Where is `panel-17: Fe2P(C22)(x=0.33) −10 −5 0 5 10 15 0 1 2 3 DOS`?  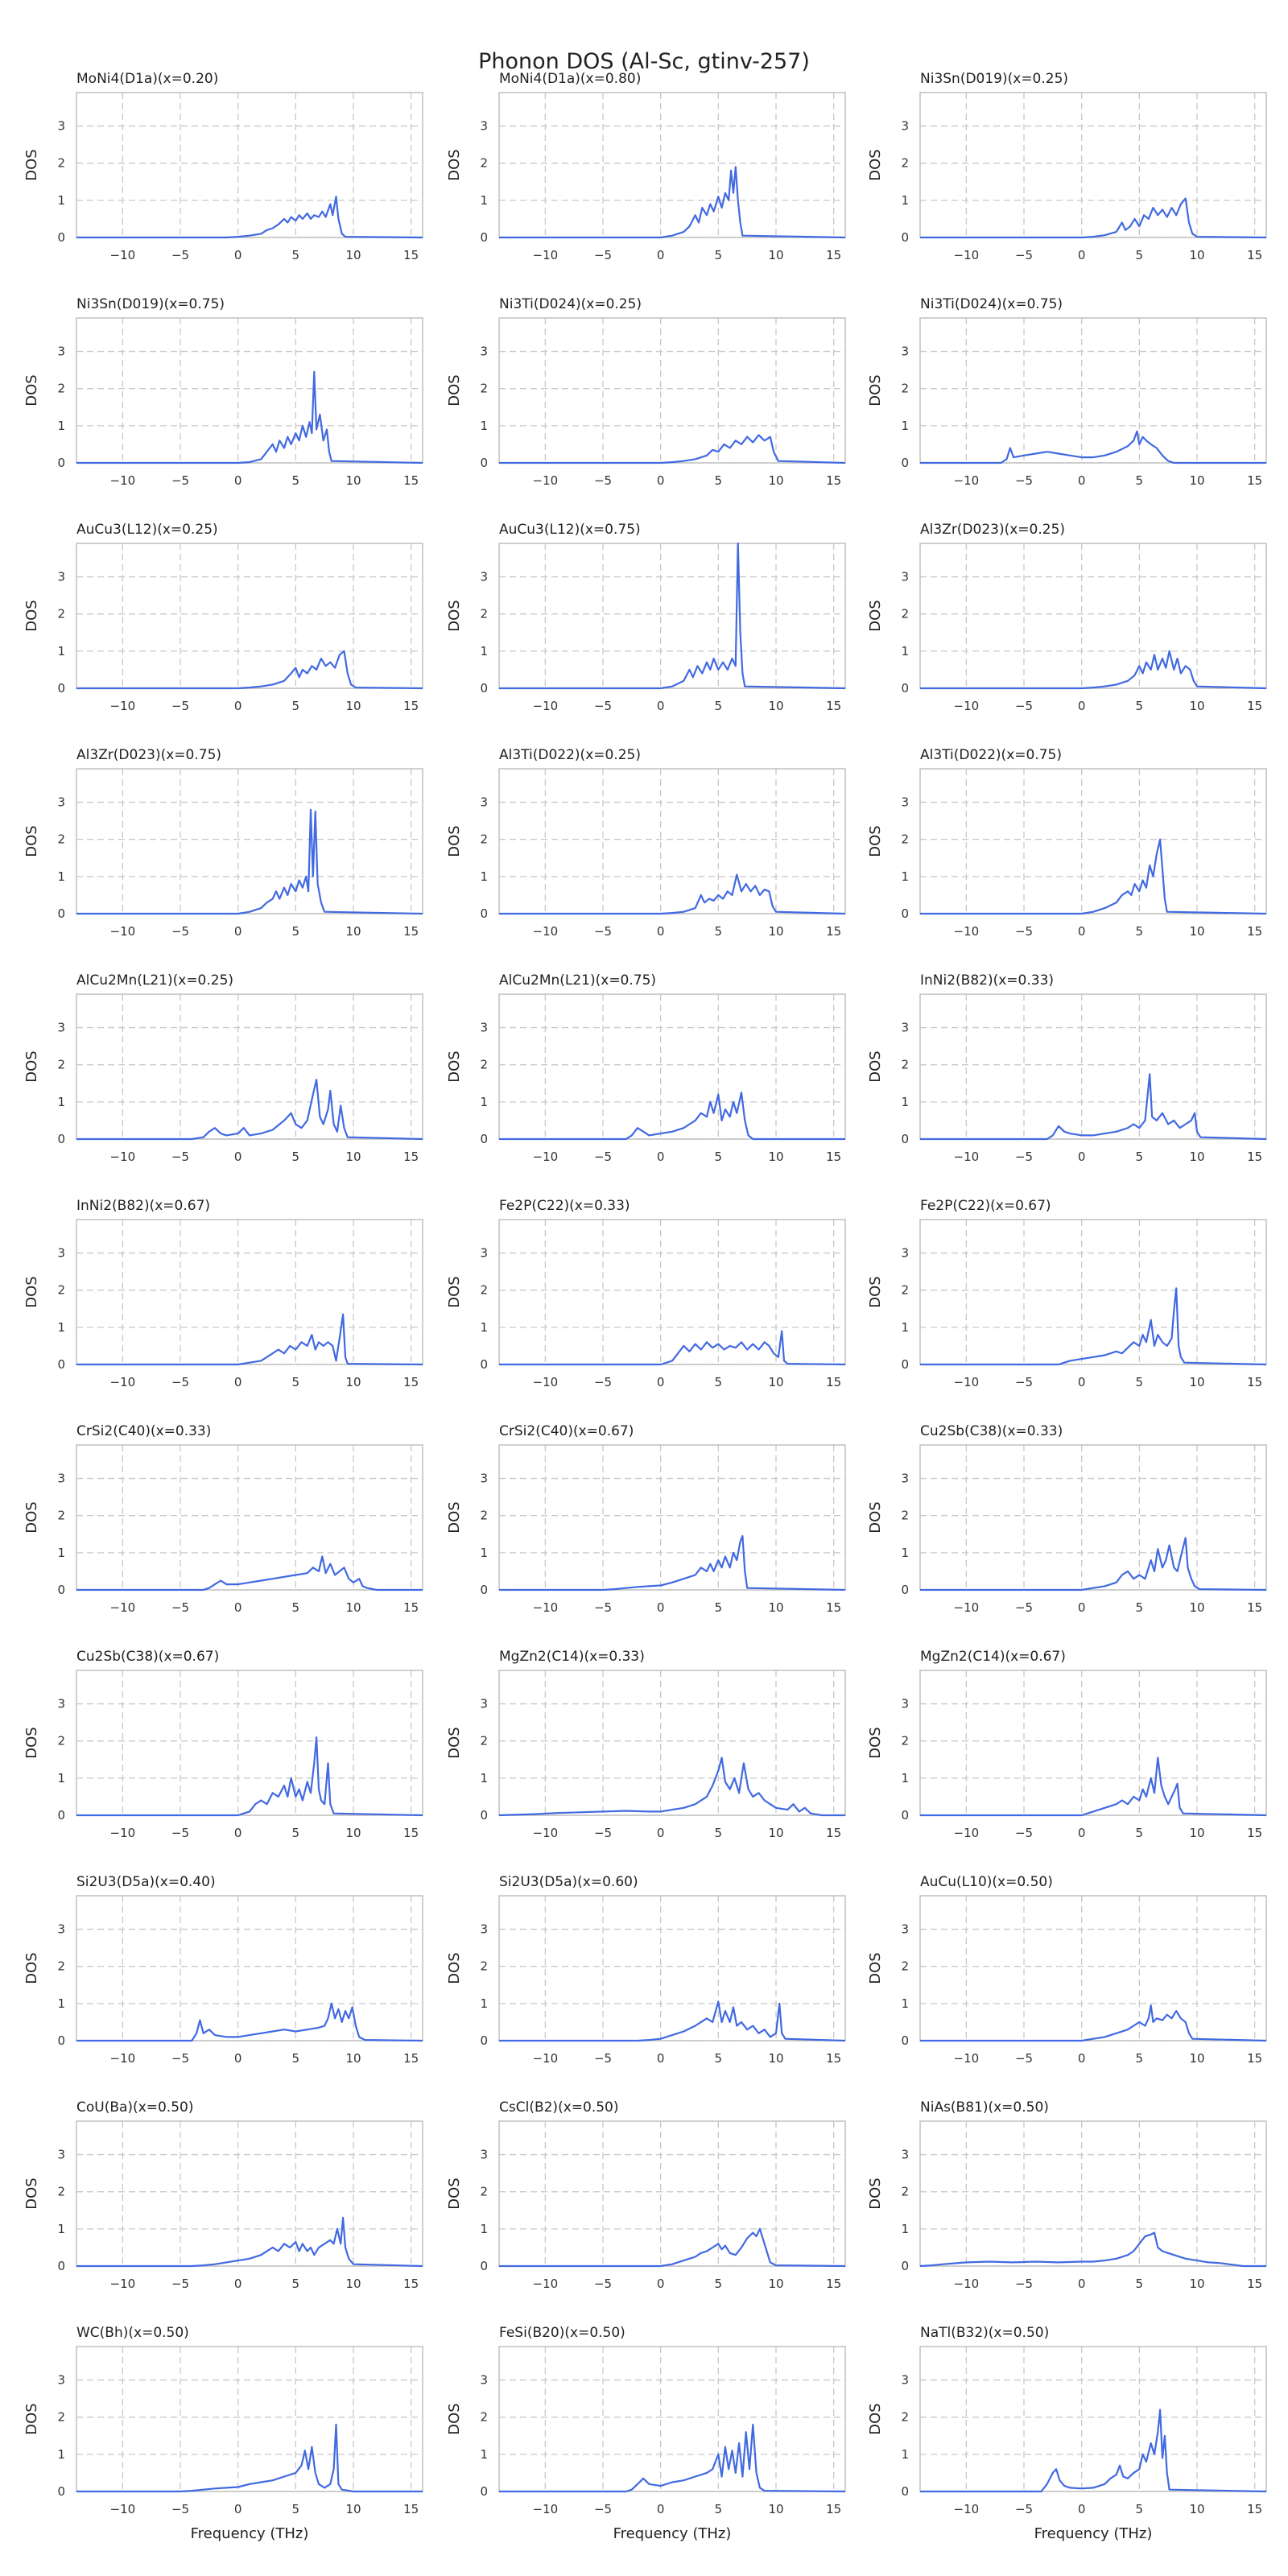
panel-17: Fe2P(C22)(x=0.33) −10 −5 0 5 10 15 0 1 2 3 DOS is located at coordinates (646, 1293).